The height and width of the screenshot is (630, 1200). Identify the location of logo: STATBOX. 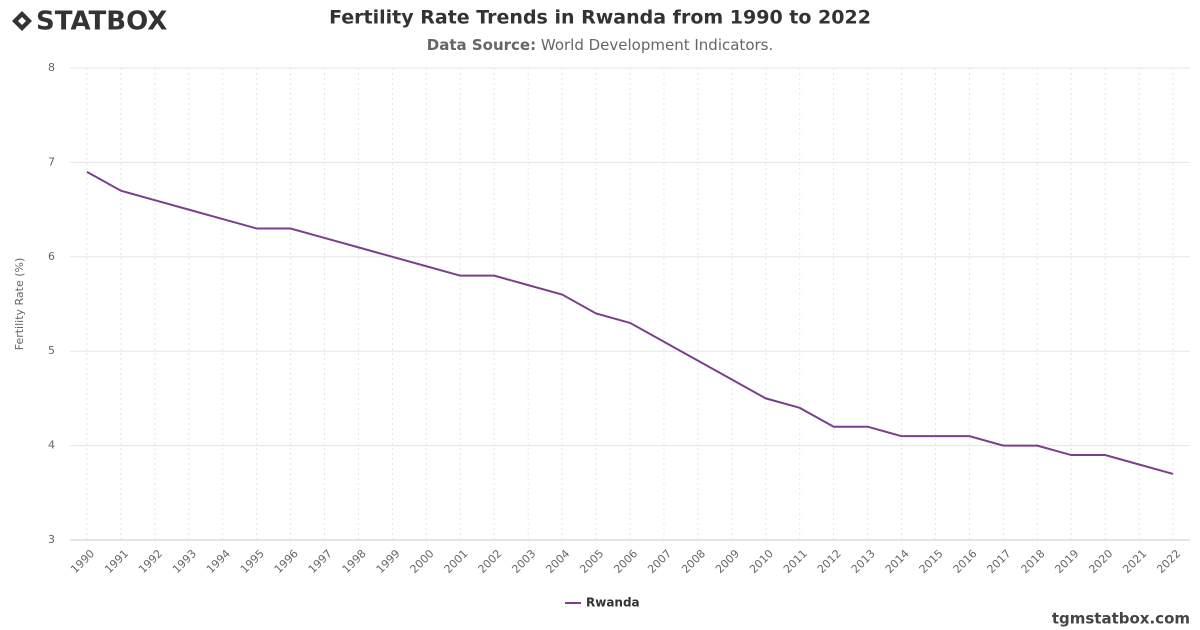
(89, 22).